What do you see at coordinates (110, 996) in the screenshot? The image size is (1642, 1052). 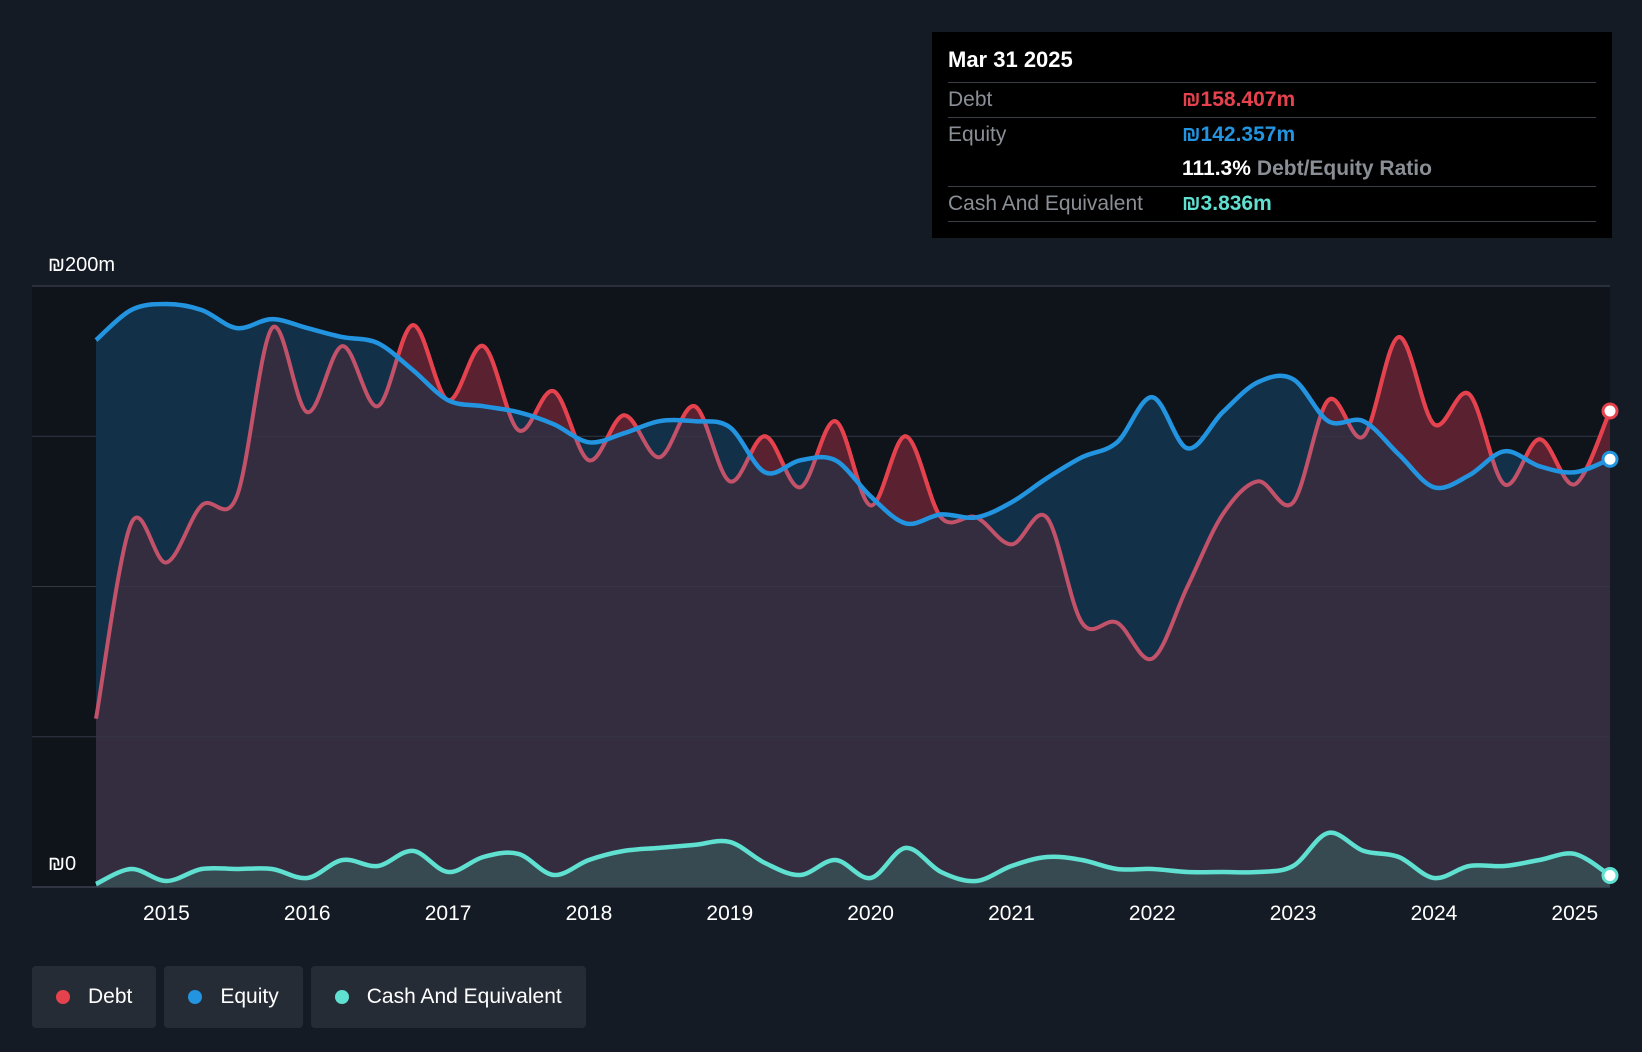 I see `legend-debt-label: Debt` at bounding box center [110, 996].